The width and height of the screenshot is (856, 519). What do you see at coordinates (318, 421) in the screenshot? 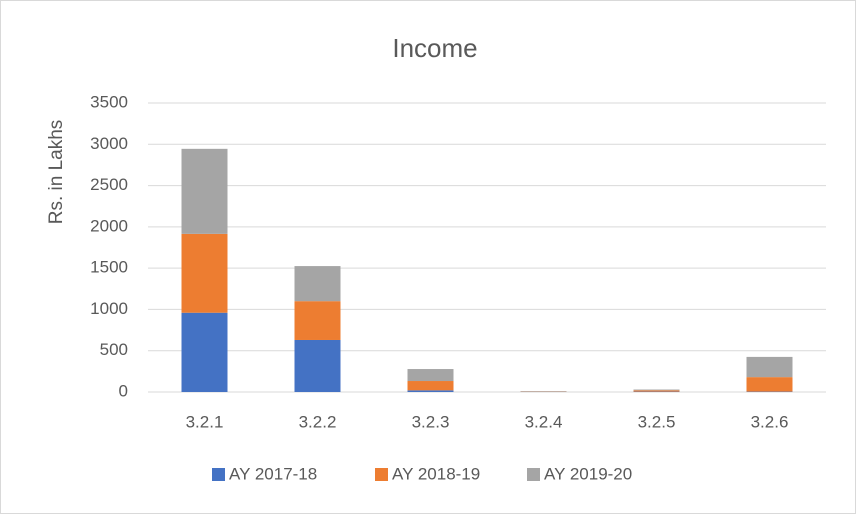
I see `x-tick-label: 3.2.2` at bounding box center [318, 421].